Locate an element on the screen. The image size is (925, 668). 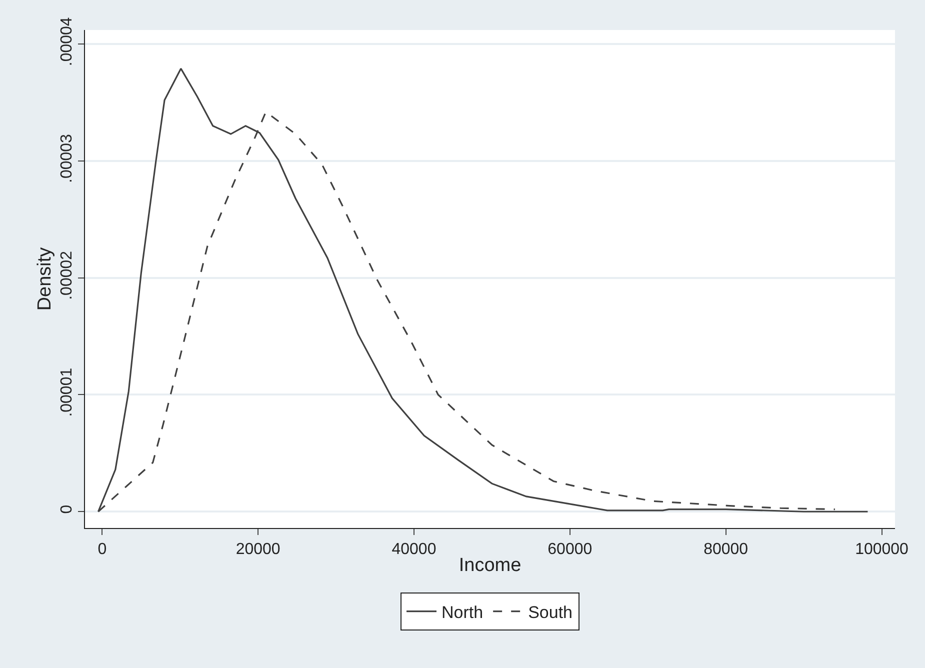
x-axis-title: Income is located at coordinates (490, 565).